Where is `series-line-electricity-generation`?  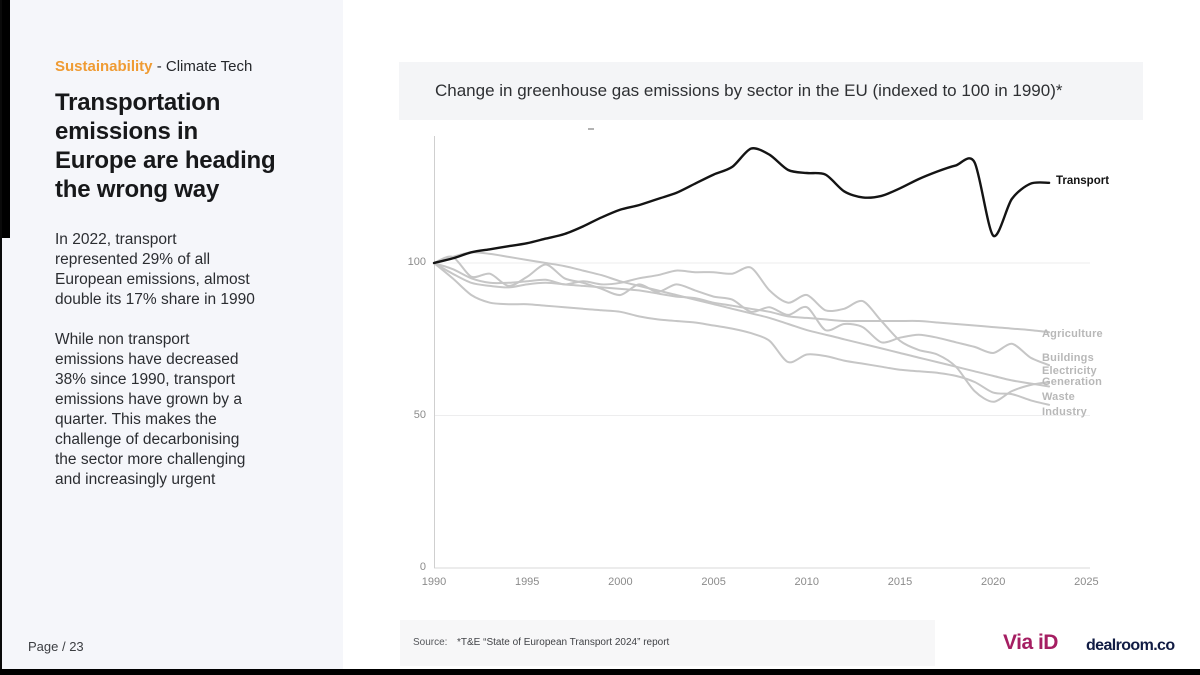
series-line-electricity-generation is located at coordinates (742, 332).